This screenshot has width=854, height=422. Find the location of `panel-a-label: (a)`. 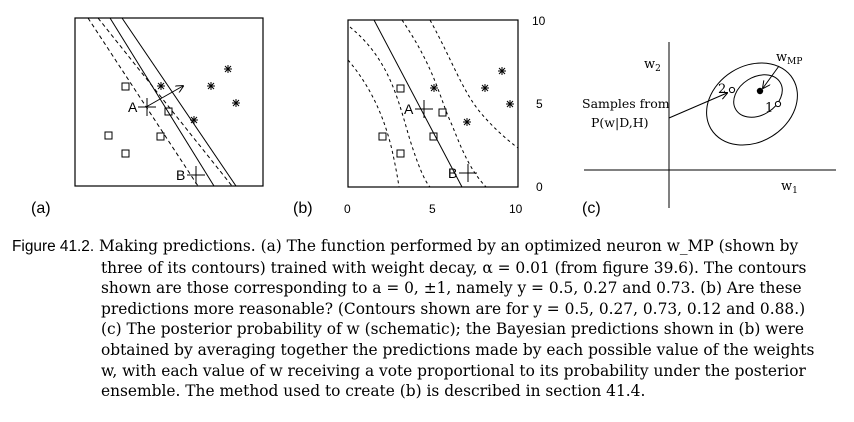

panel-a-label: (a) is located at coordinates (41, 208).